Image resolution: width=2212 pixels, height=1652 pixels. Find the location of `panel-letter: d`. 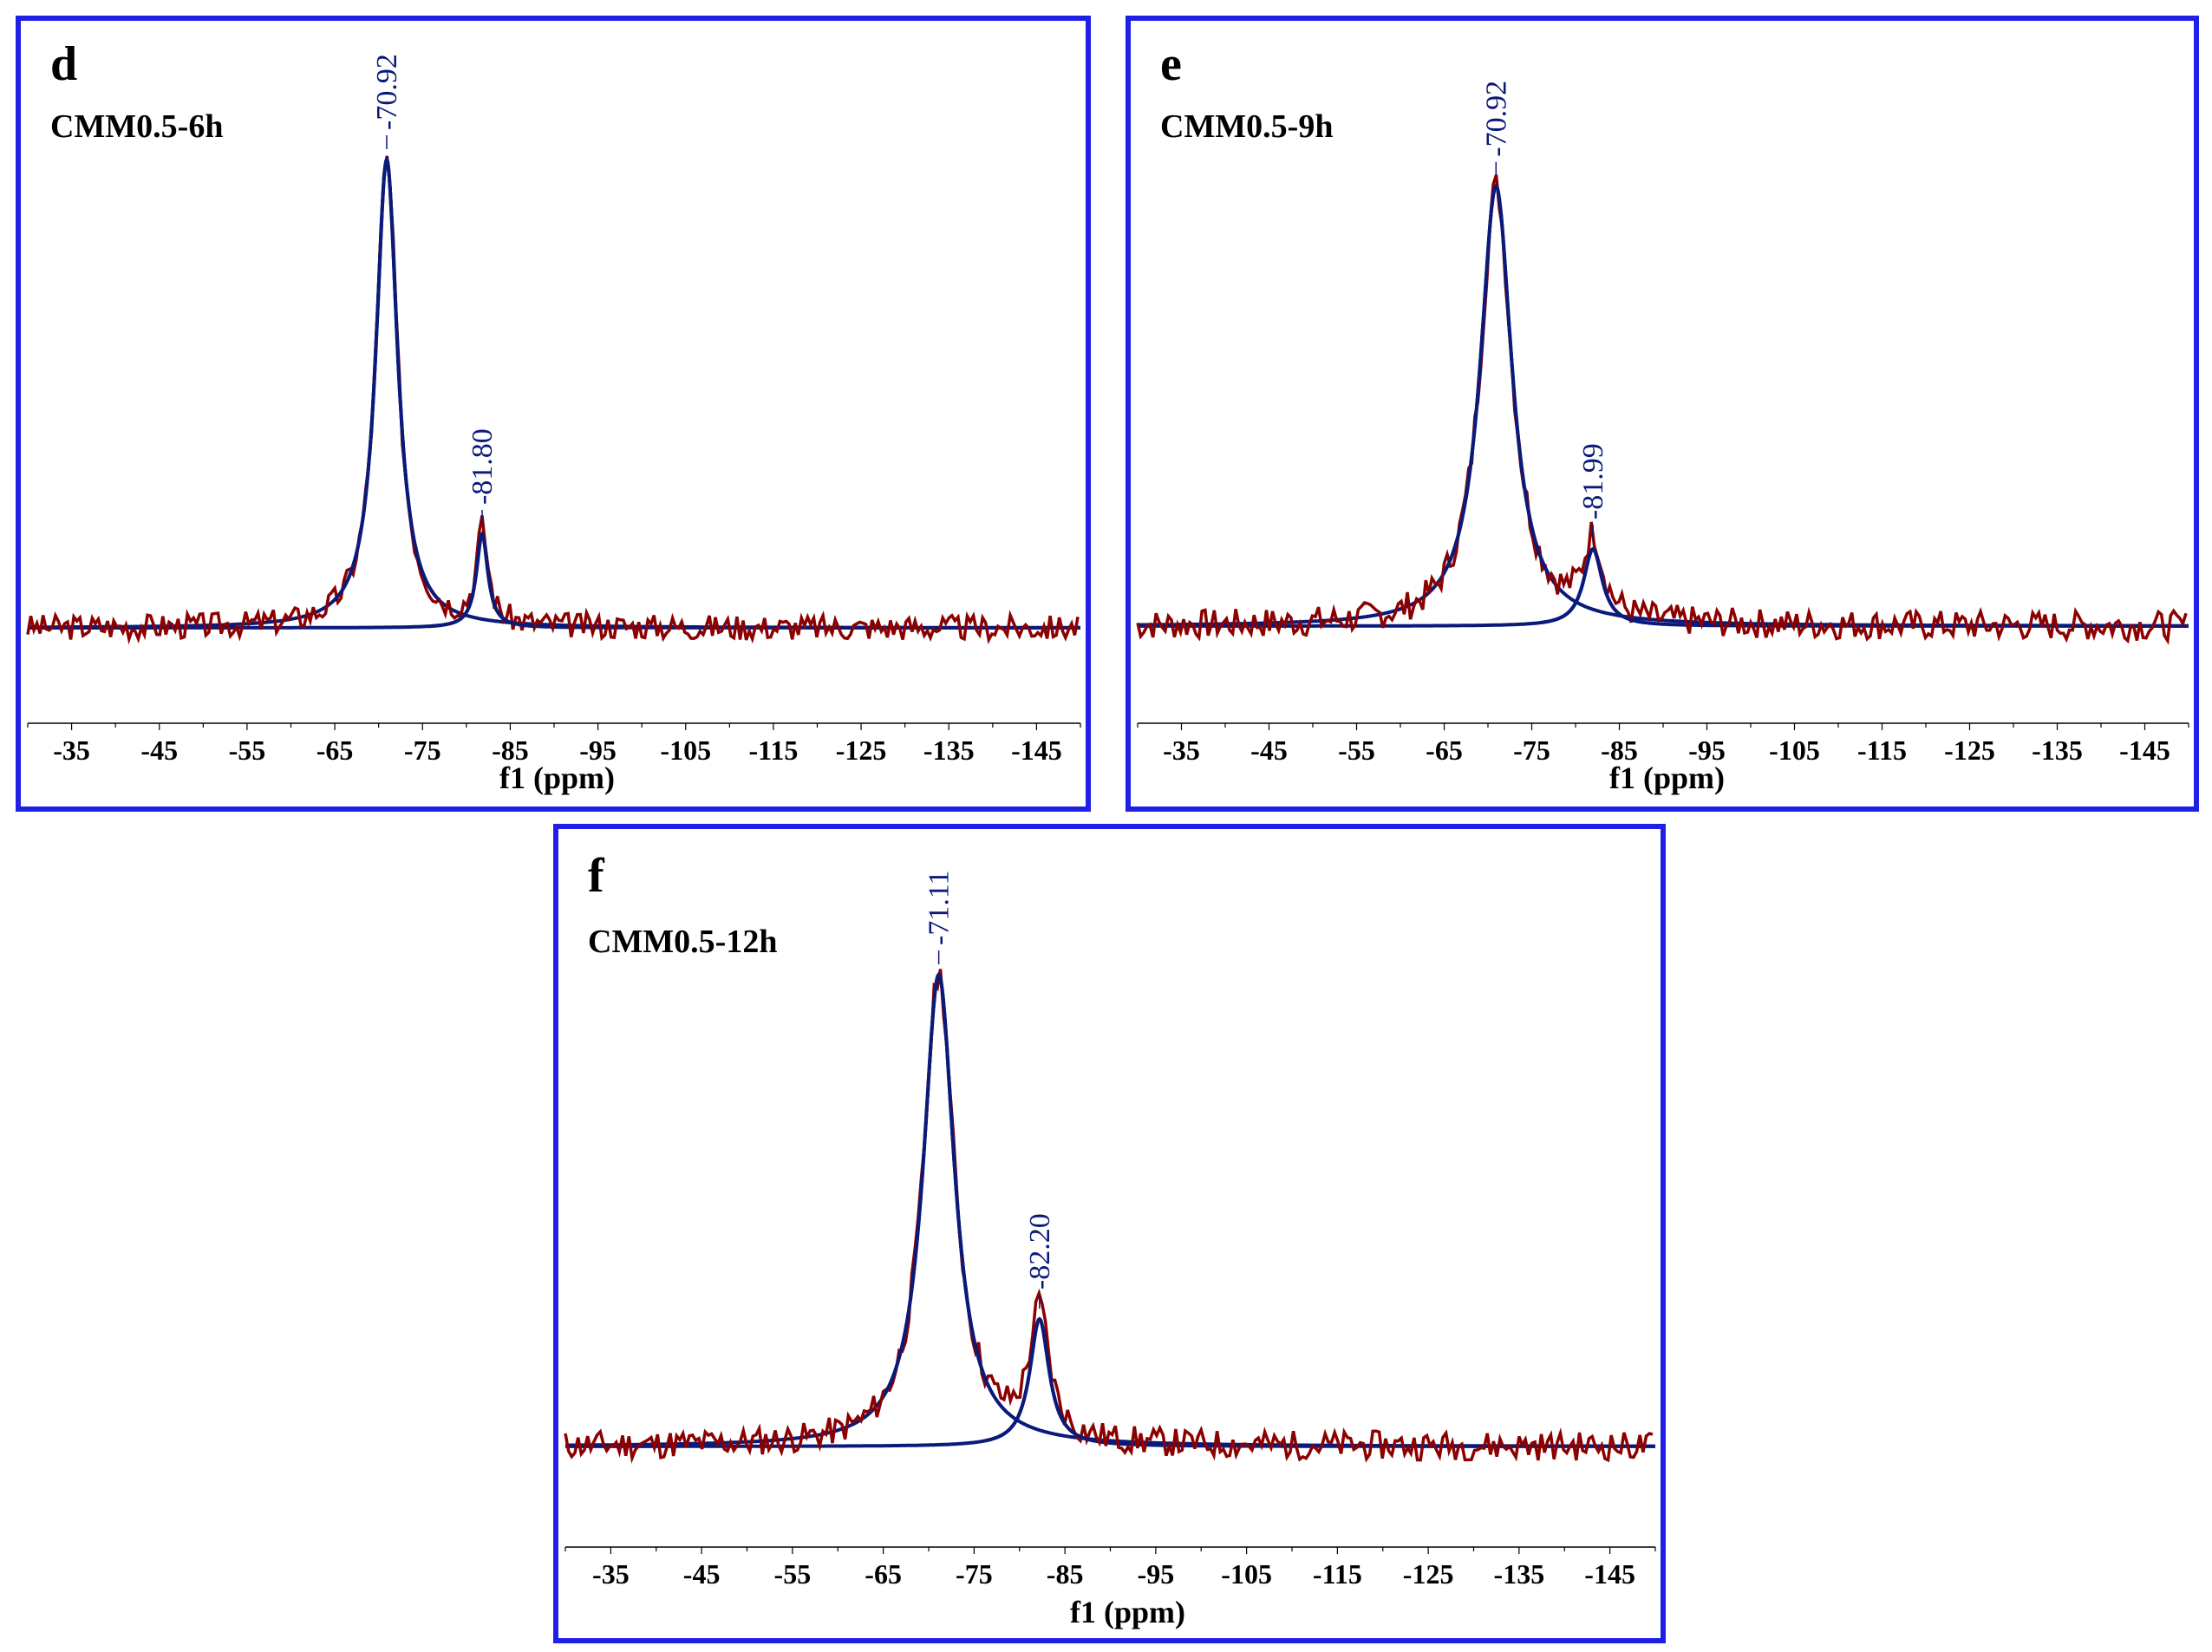

panel-letter: d is located at coordinates (64, 64).